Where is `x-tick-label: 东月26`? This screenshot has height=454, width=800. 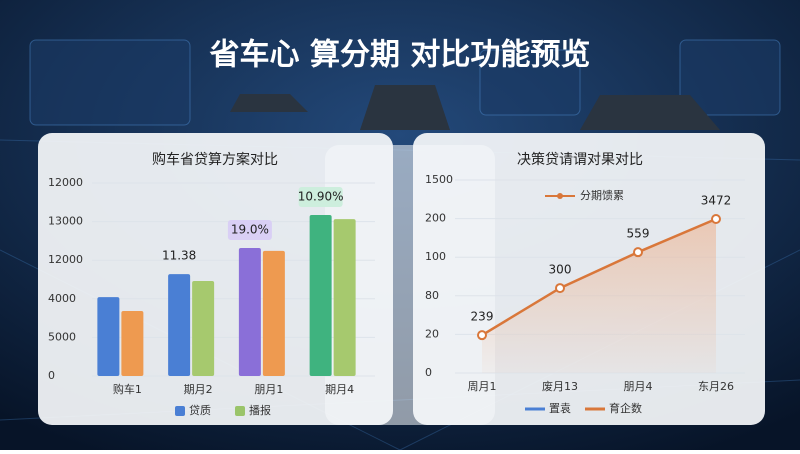 x-tick-label: 东月26 is located at coordinates (716, 386).